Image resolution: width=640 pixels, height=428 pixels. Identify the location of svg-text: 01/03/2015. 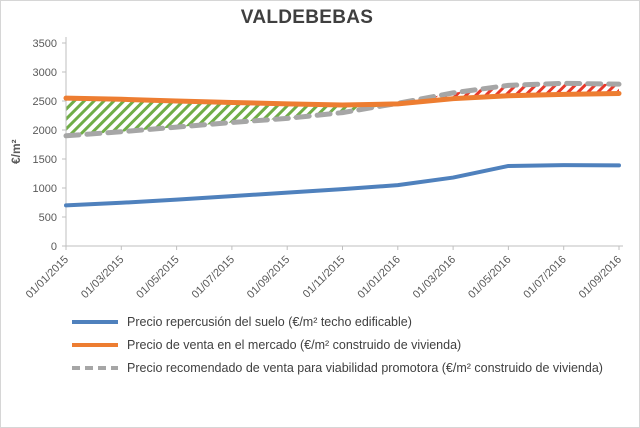
(102, 277).